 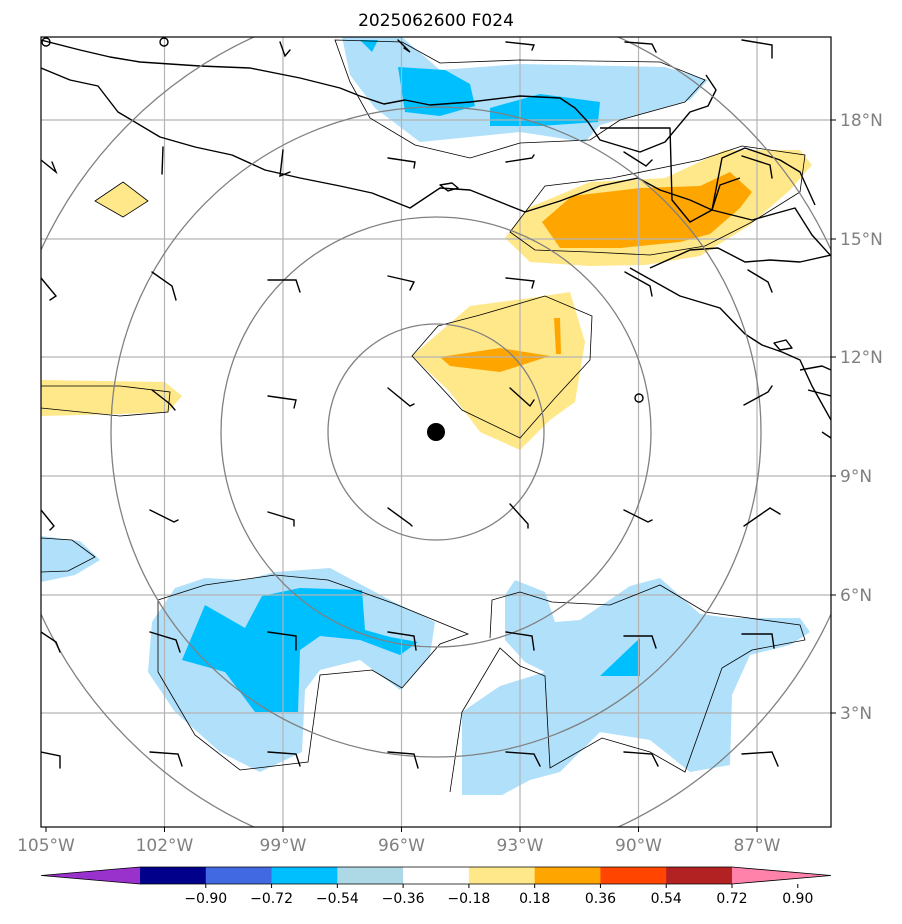 I want to click on lon-label: 102°W, so click(x=165, y=846).